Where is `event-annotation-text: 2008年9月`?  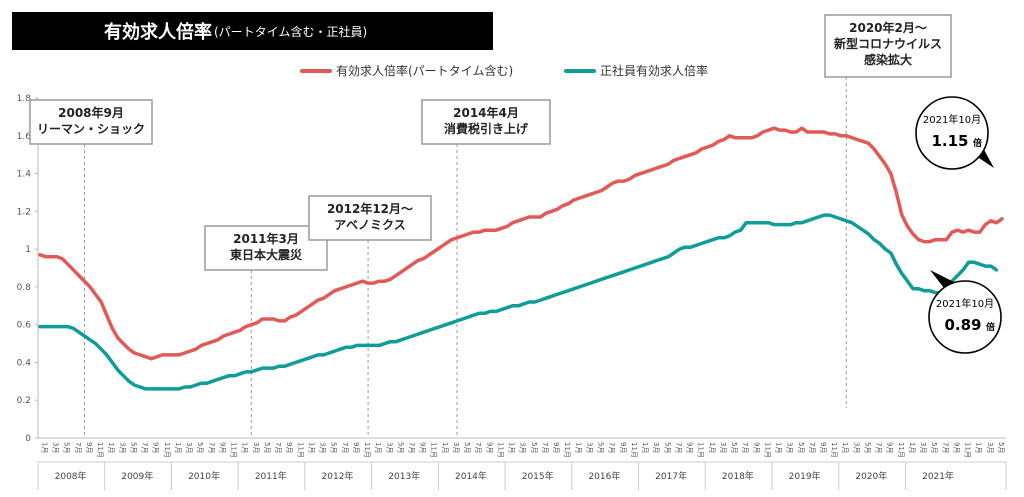 event-annotation-text: 2008年9月 is located at coordinates (91, 112).